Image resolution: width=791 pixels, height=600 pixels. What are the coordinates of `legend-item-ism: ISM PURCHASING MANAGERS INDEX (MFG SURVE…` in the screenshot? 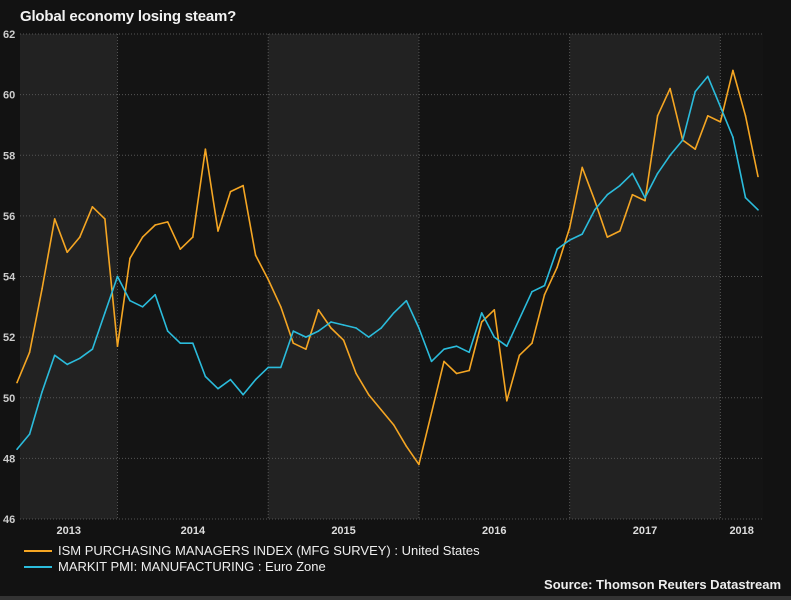 It's located at (252, 550).